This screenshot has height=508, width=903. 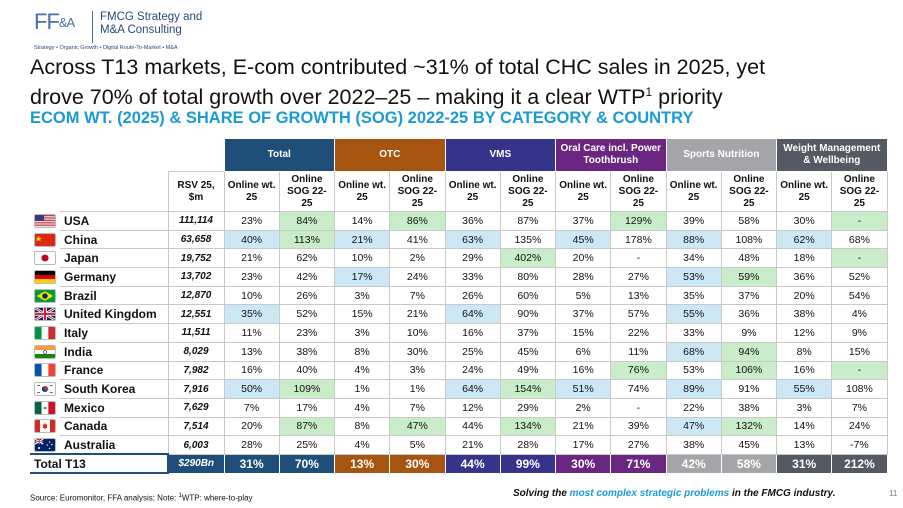 What do you see at coordinates (45, 370) in the screenshot?
I see `france-flag-icon` at bounding box center [45, 370].